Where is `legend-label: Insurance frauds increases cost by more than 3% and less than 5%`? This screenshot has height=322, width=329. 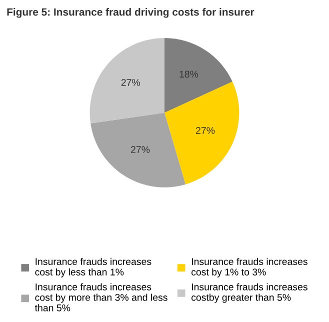
legend-label: Insurance frauds increases cost by more than 3% and less than 5% is located at coordinates (101, 297).